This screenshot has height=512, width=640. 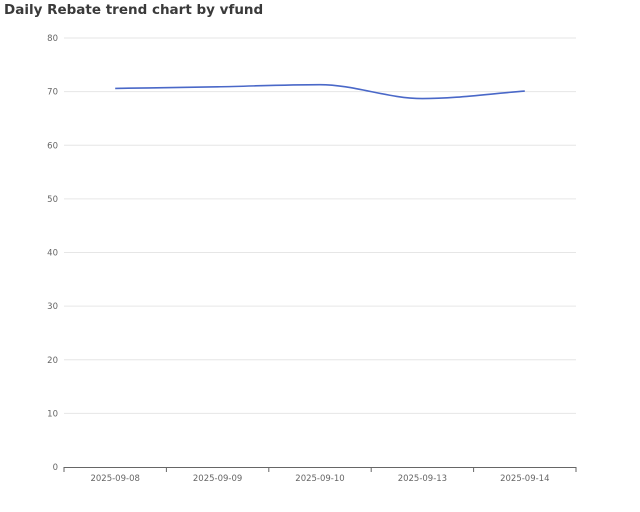 I want to click on x-tick-label: 2025-09-10, so click(x=319, y=479).